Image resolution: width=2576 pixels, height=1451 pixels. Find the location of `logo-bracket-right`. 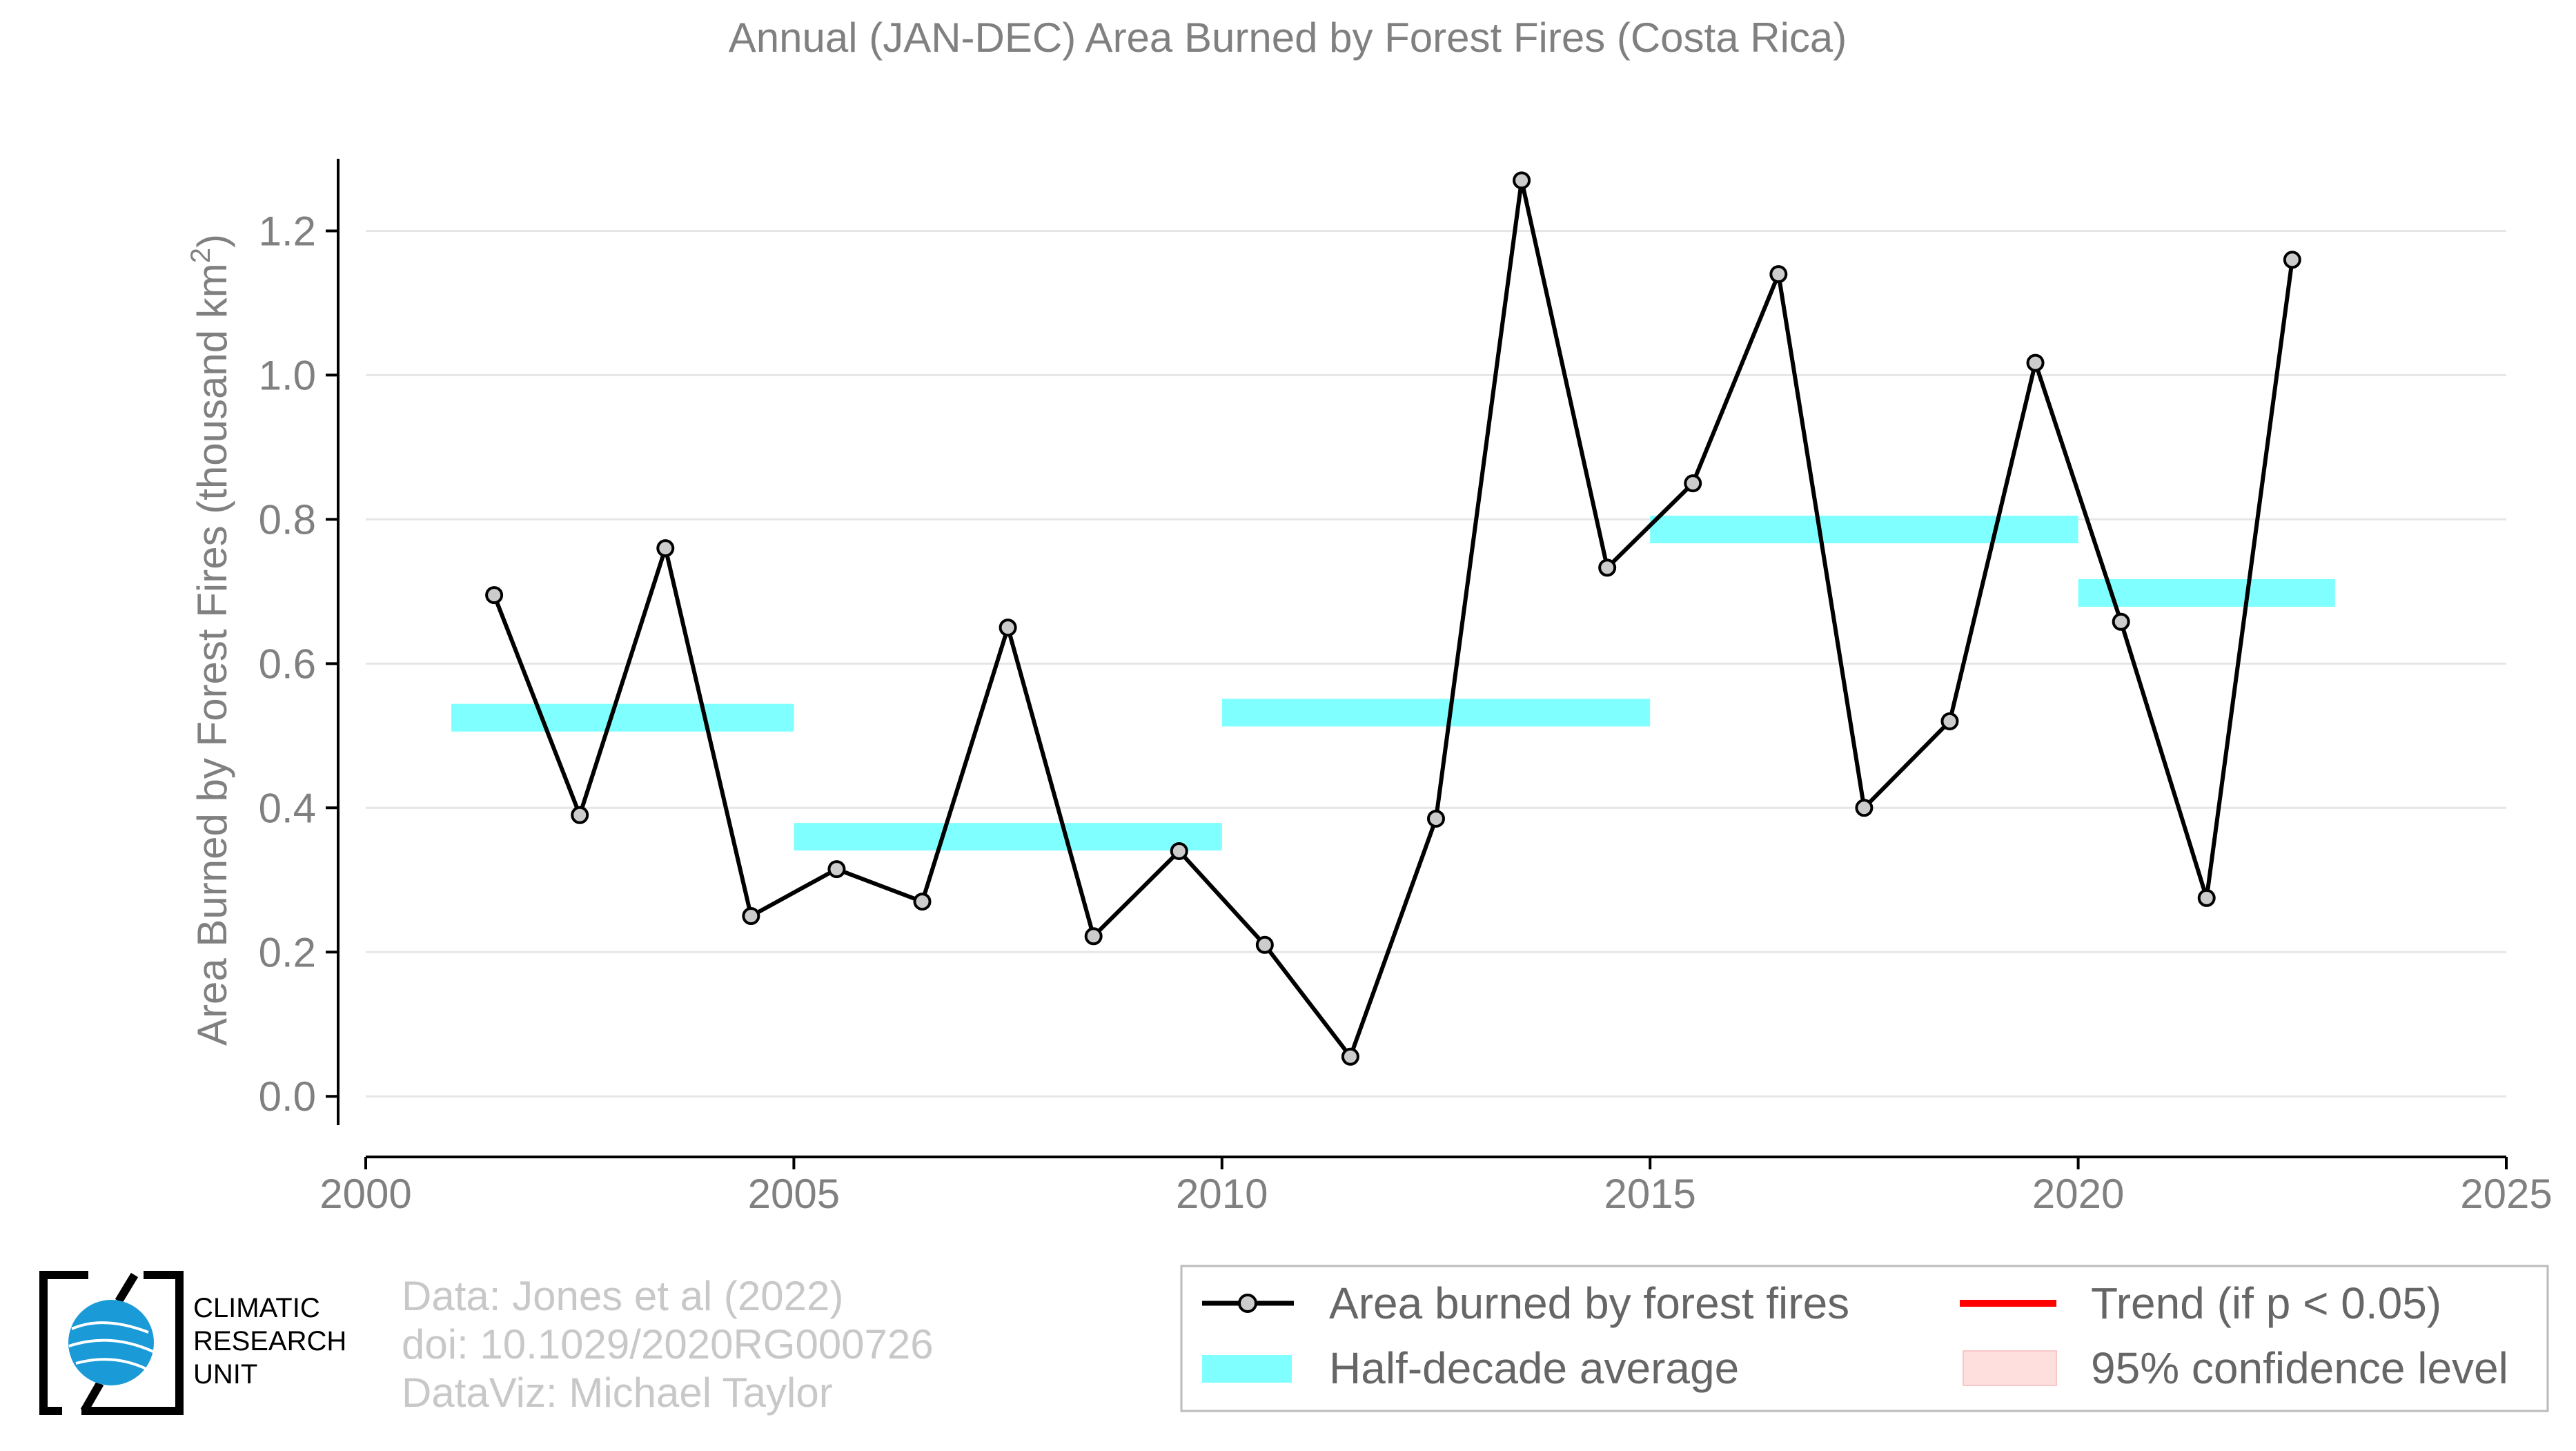

logo-bracket-right is located at coordinates (132, 1343).